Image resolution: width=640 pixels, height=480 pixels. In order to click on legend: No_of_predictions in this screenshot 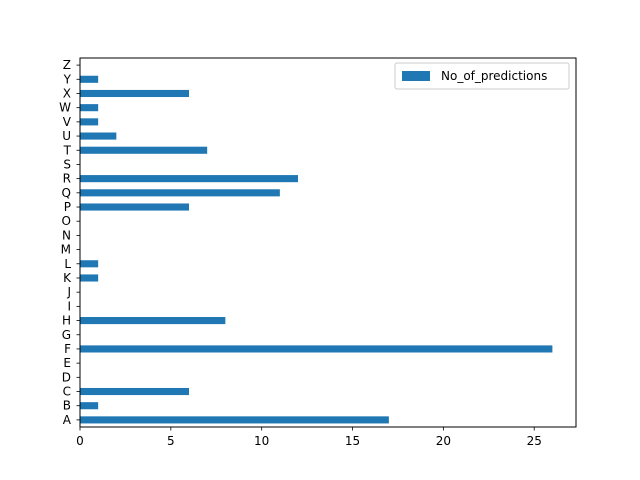, I will do `click(482, 76)`.